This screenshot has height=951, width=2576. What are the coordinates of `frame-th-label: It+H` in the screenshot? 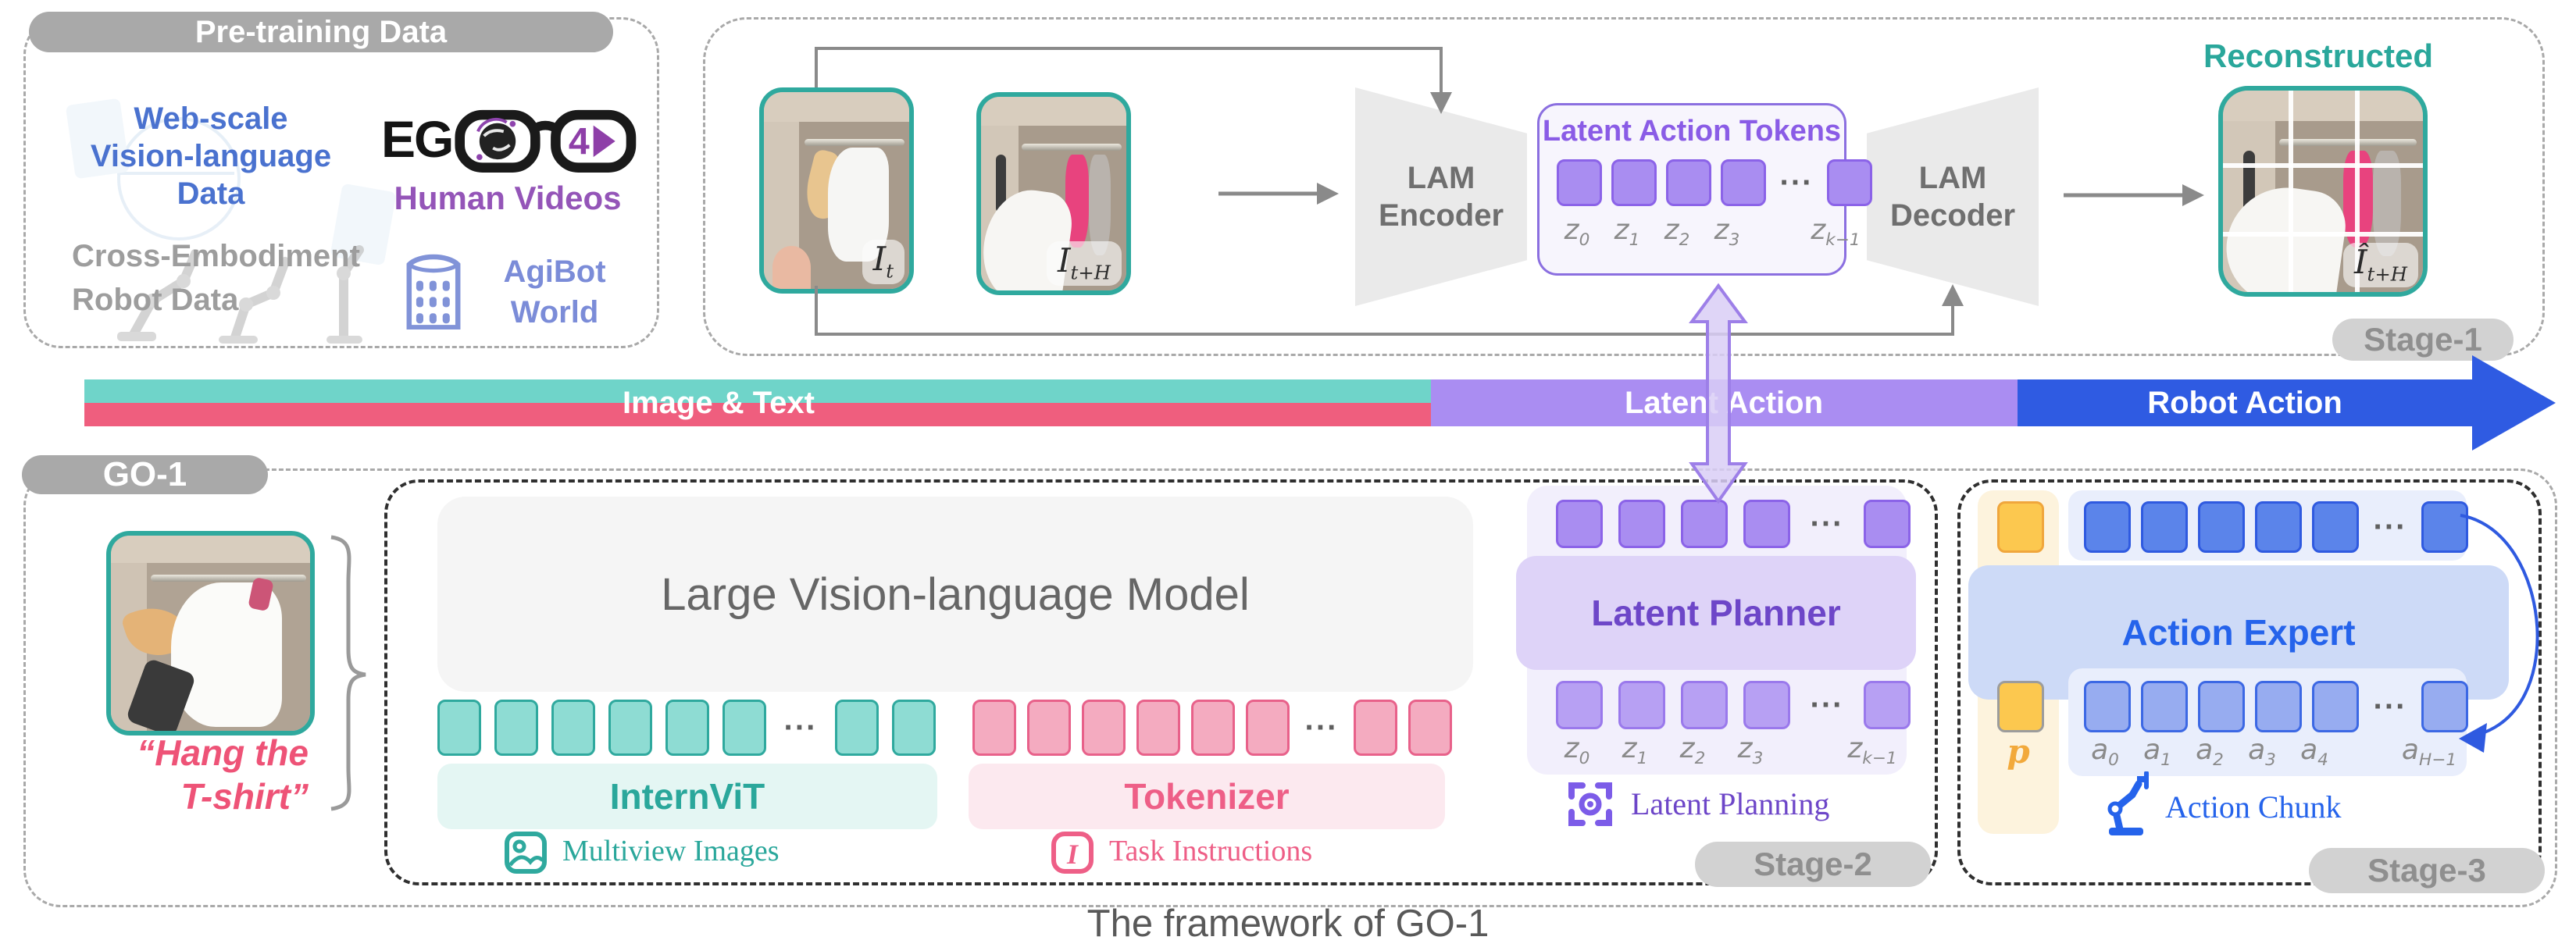 It's located at (1084, 263).